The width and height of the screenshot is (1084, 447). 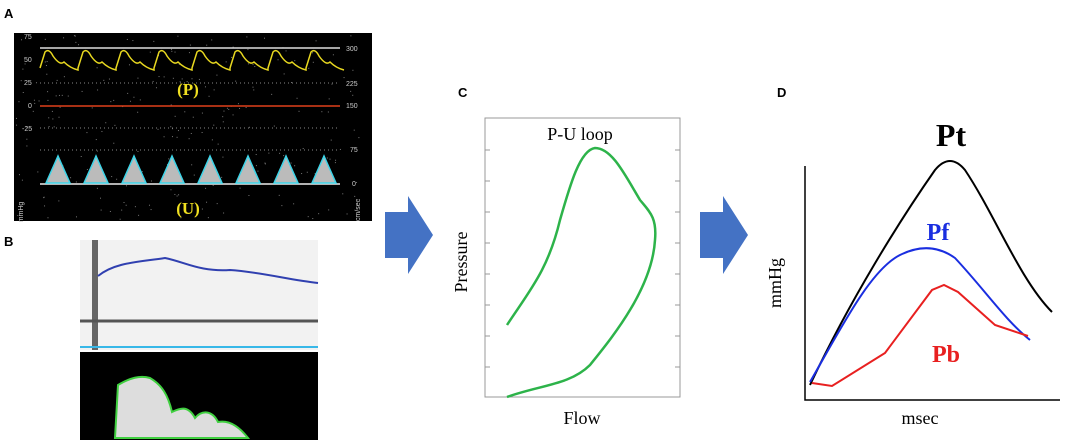 I want to click on pressure-label: (P), so click(x=188, y=89).